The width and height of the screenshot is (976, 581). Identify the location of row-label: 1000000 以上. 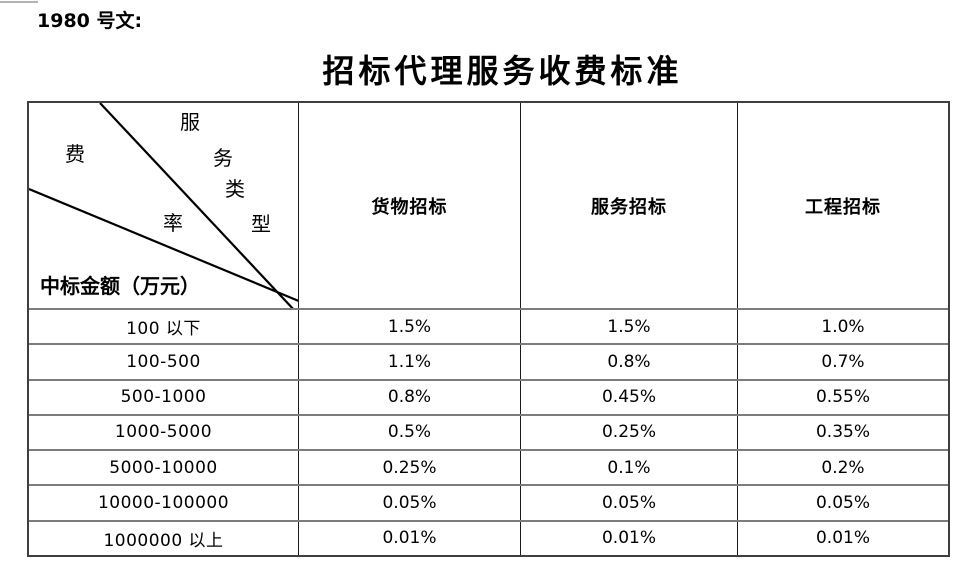
(163, 540).